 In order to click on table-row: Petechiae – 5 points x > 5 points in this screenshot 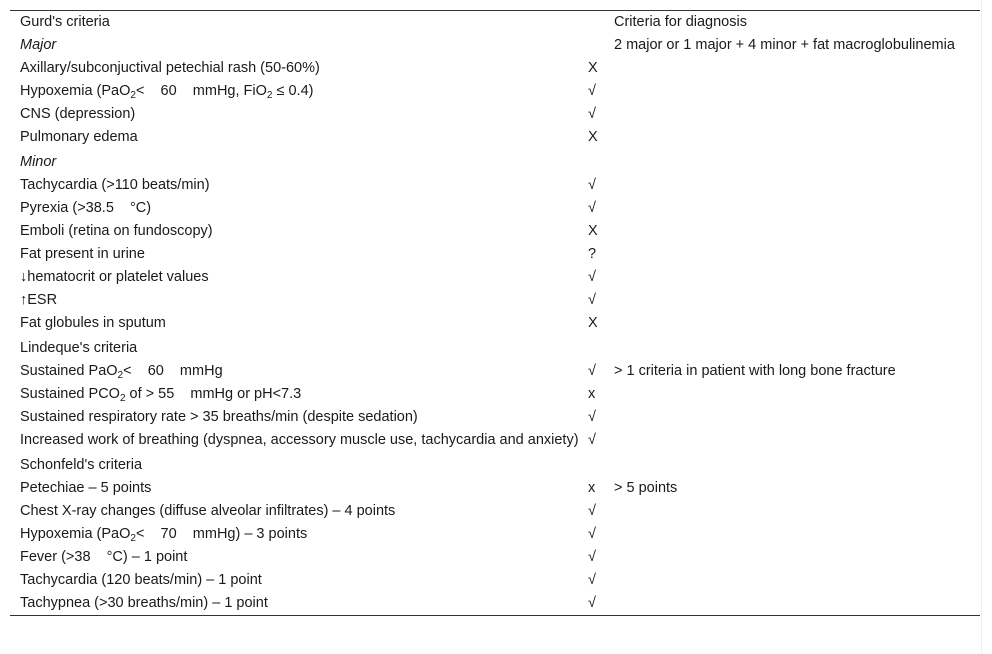, I will do `click(495, 488)`.